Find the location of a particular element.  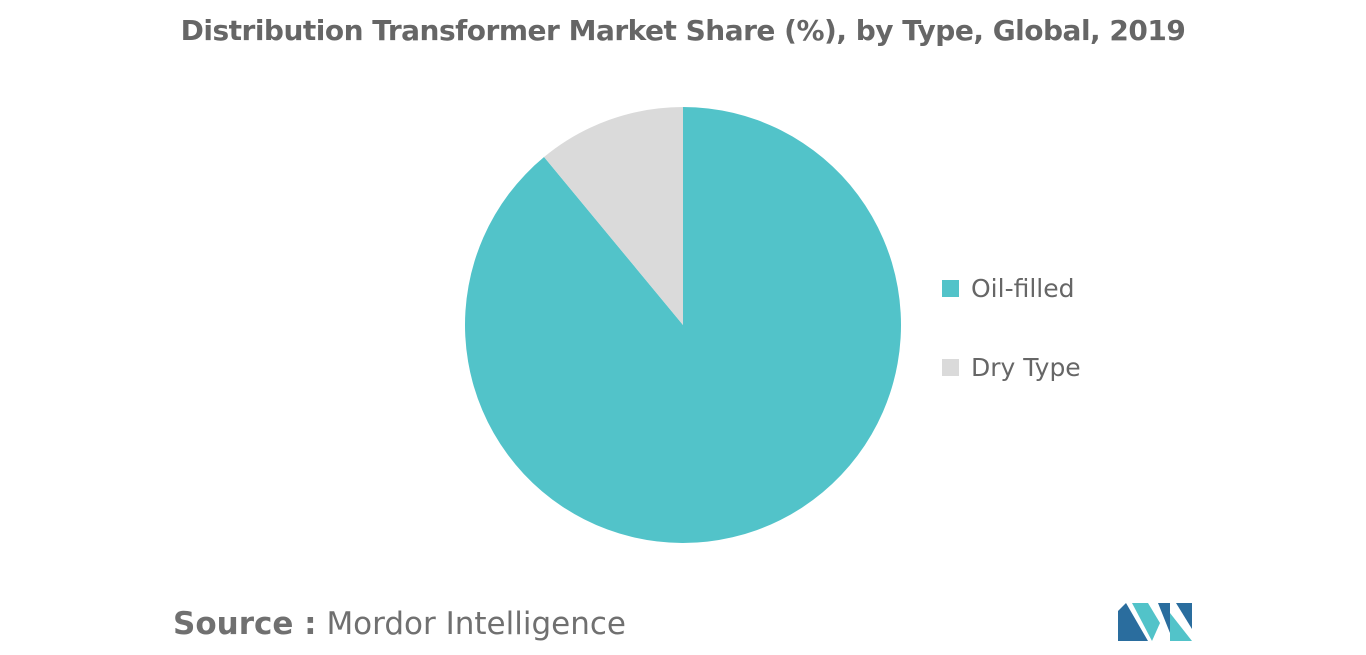

chart-legend: Oil-filled Dry Type is located at coordinates (1011, 347).